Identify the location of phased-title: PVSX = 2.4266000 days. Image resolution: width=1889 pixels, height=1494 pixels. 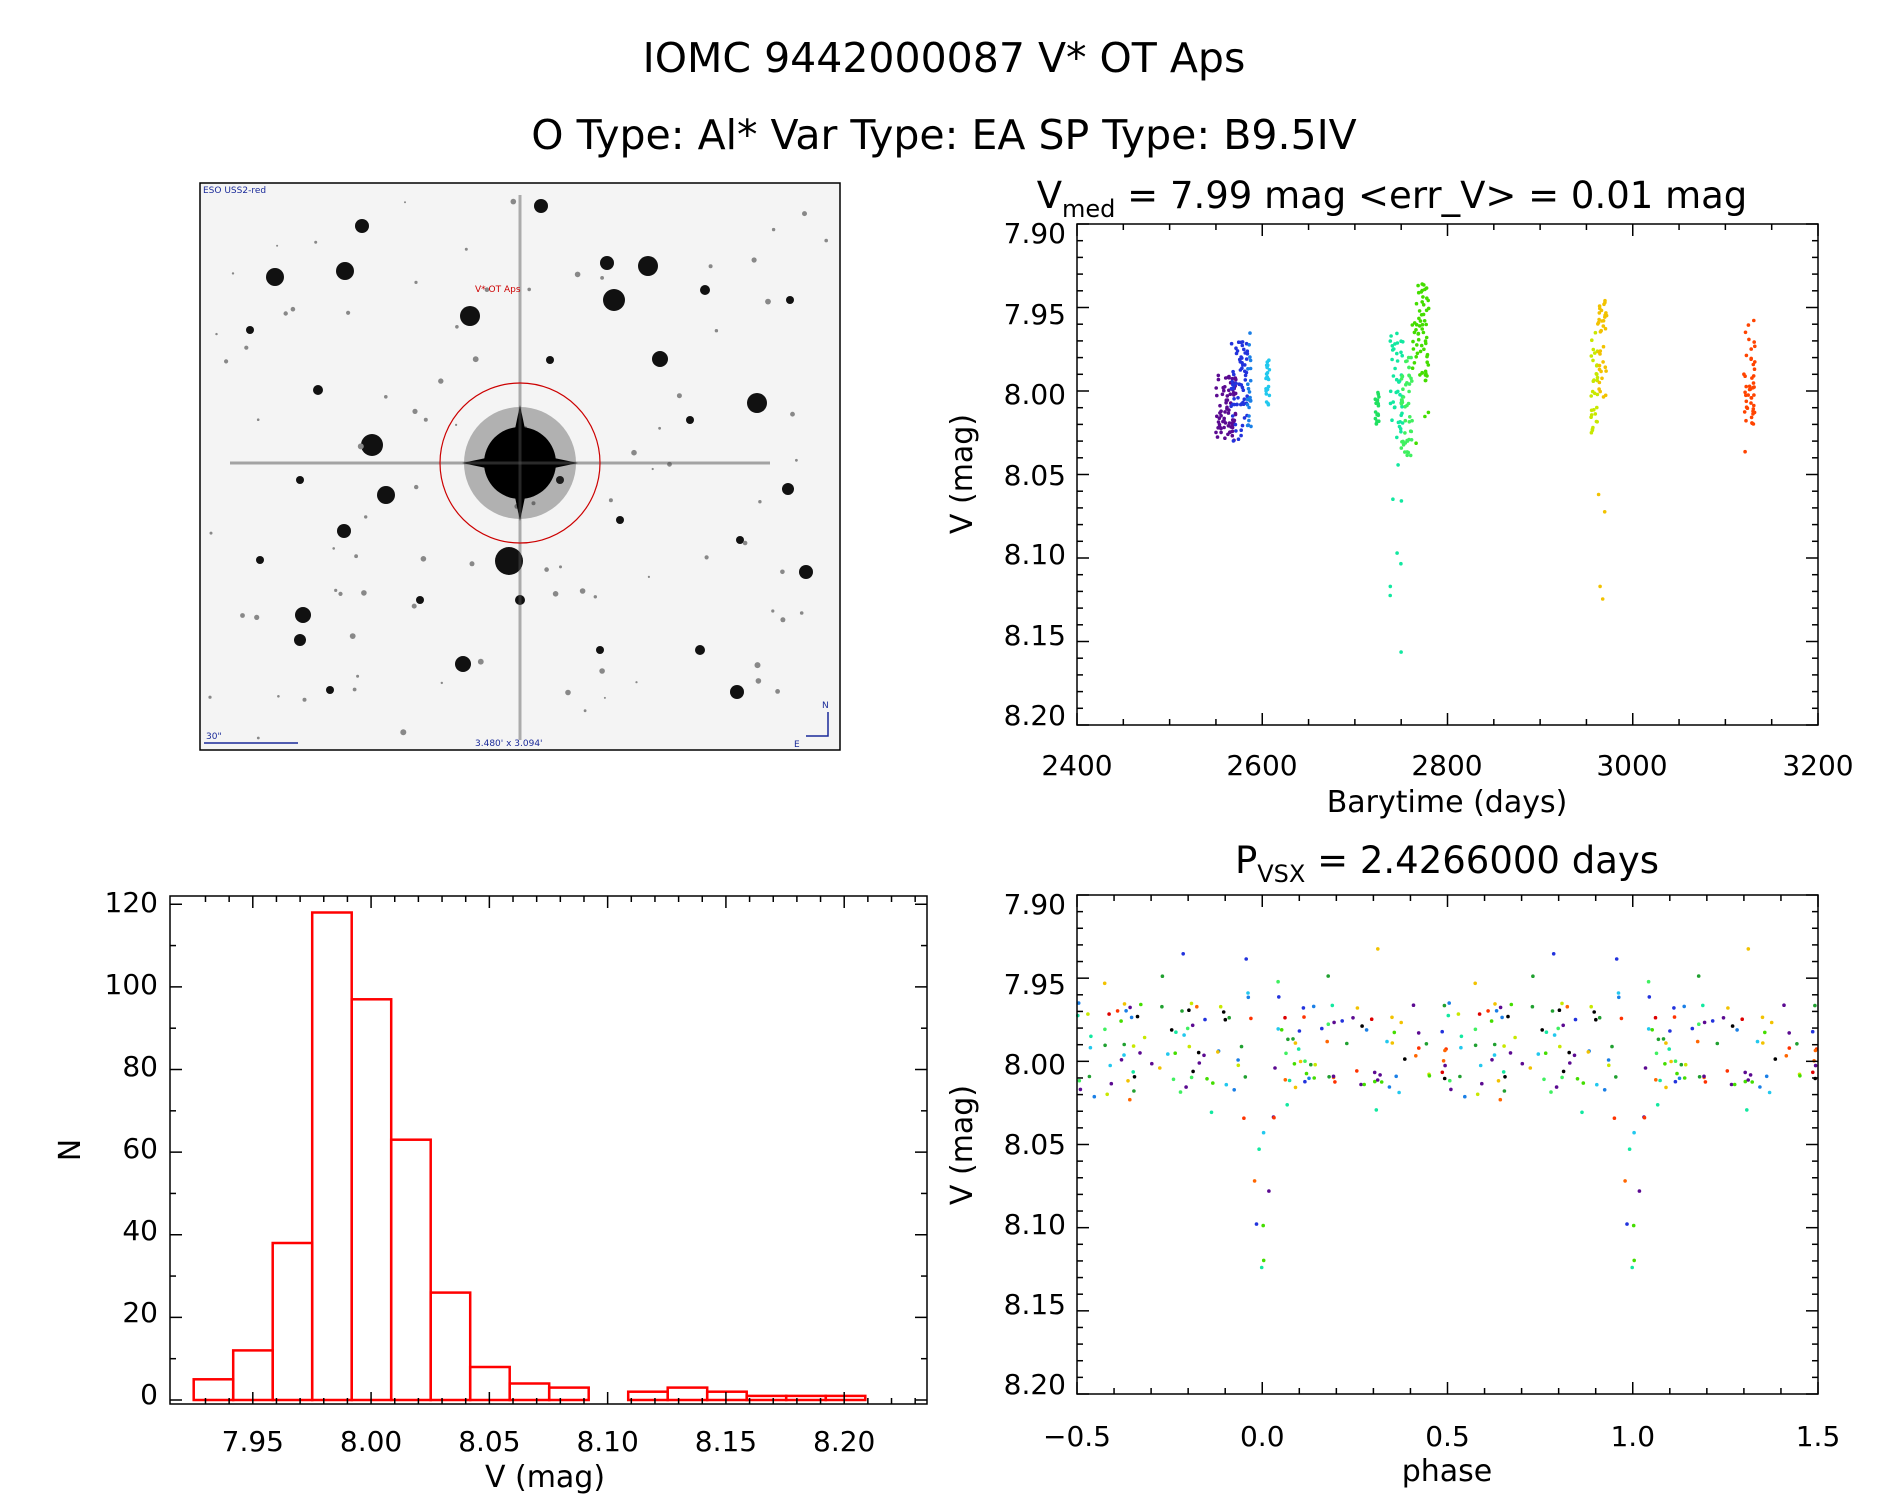
(1447, 863).